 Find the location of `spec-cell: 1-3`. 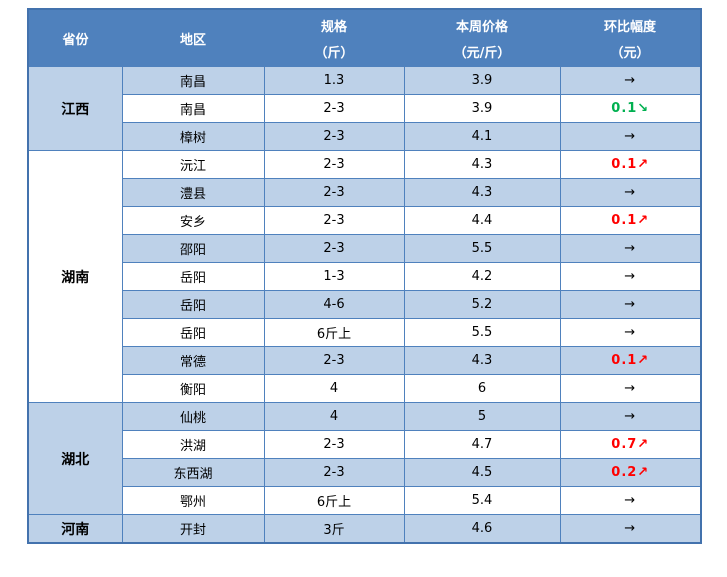

spec-cell: 1-3 is located at coordinates (334, 276).